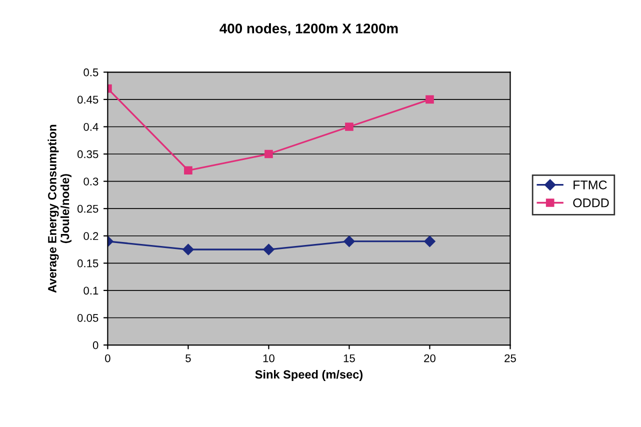  Describe the element at coordinates (510, 358) in the screenshot. I see `x-tick-label: 25` at that location.